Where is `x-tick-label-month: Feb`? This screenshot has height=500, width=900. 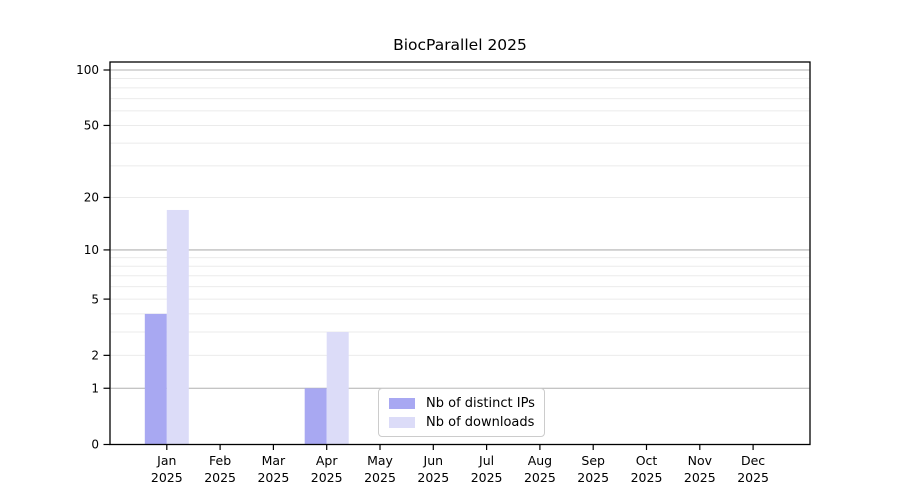 x-tick-label-month: Feb is located at coordinates (220, 460).